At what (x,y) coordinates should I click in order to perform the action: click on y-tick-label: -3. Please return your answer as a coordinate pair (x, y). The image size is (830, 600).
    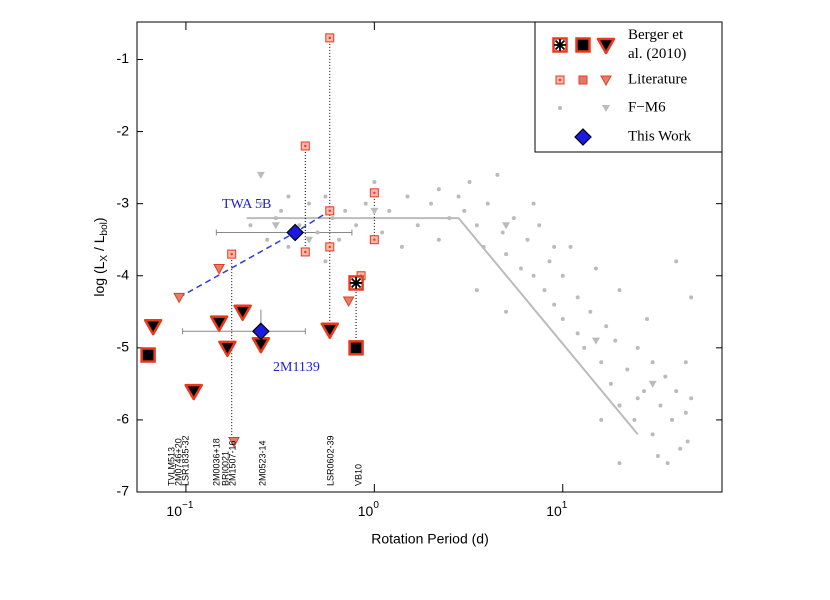
    Looking at the image, I should click on (123, 202).